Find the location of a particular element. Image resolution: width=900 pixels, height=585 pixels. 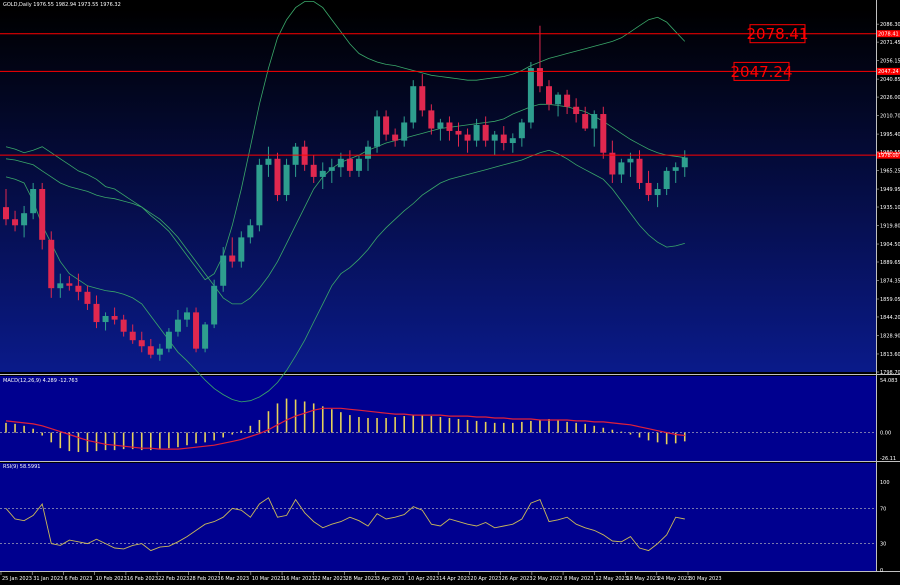

y-tick-label: 2010.70 is located at coordinates (890, 117).